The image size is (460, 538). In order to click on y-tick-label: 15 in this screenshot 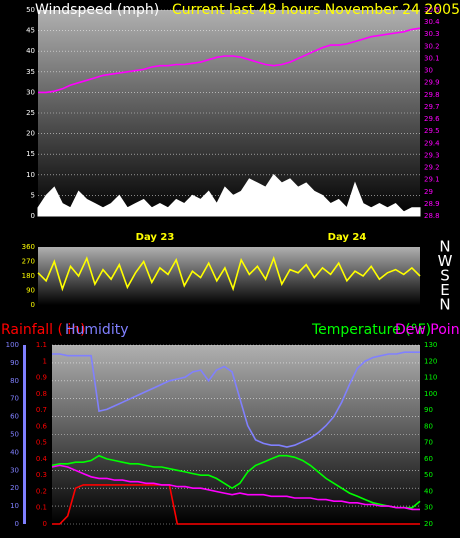, I will do `click(30, 154)`.